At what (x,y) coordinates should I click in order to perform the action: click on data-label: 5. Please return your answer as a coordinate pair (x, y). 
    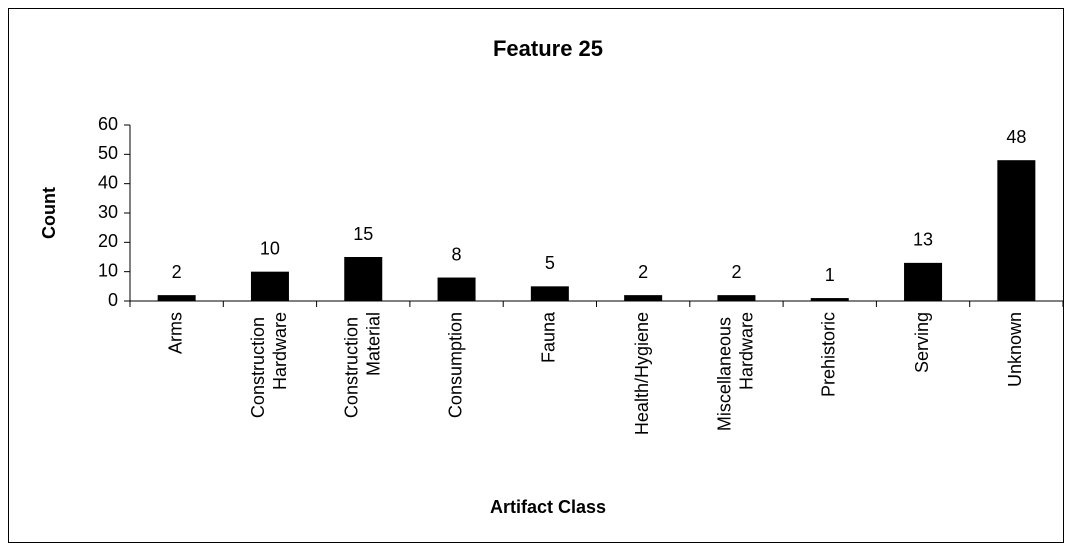
    Looking at the image, I should click on (550, 263).